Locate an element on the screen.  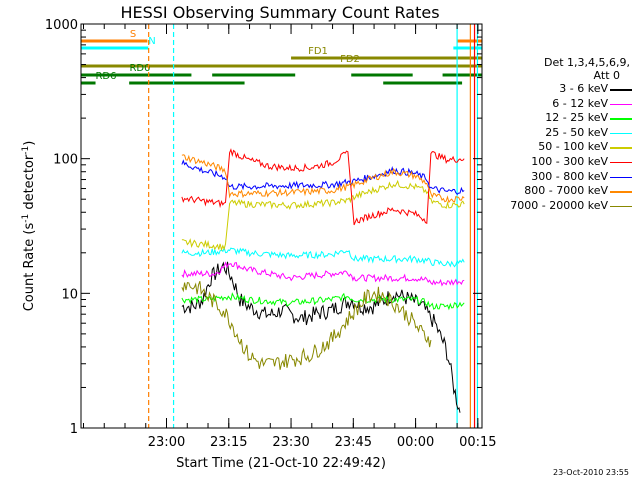
legend-item-label: 25 - 50 keV is located at coordinates (576, 132).